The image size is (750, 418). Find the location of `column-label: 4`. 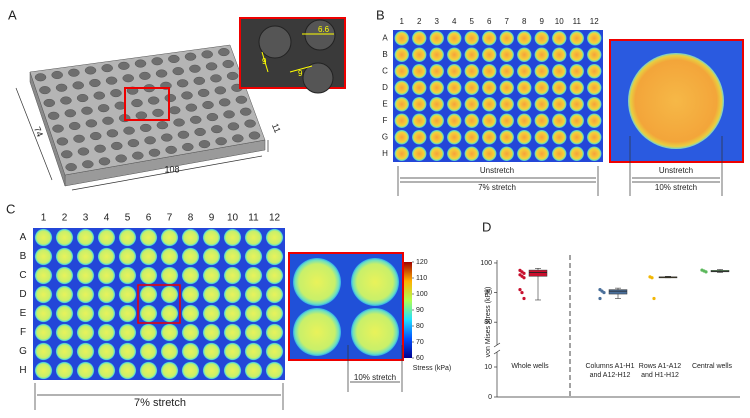

column-label: 4 is located at coordinates (107, 218).